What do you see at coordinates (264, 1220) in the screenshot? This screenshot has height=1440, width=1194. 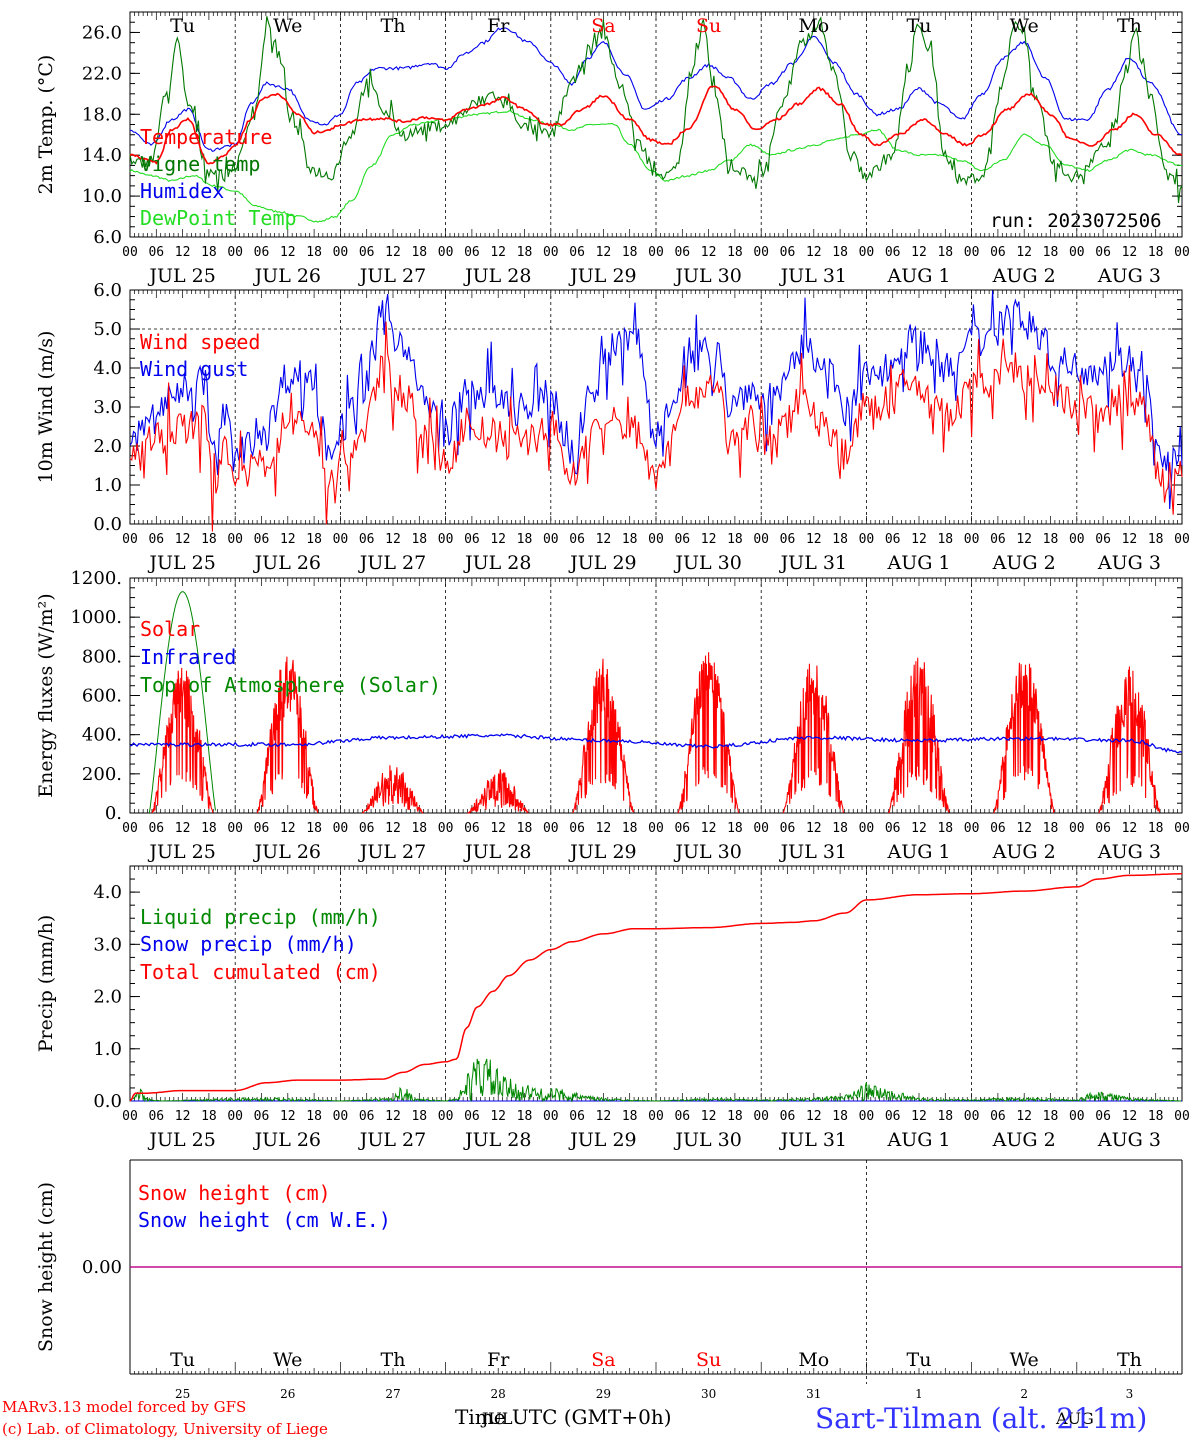 I see `snow-legend-entry: Snow height (cm W.E.)` at bounding box center [264, 1220].